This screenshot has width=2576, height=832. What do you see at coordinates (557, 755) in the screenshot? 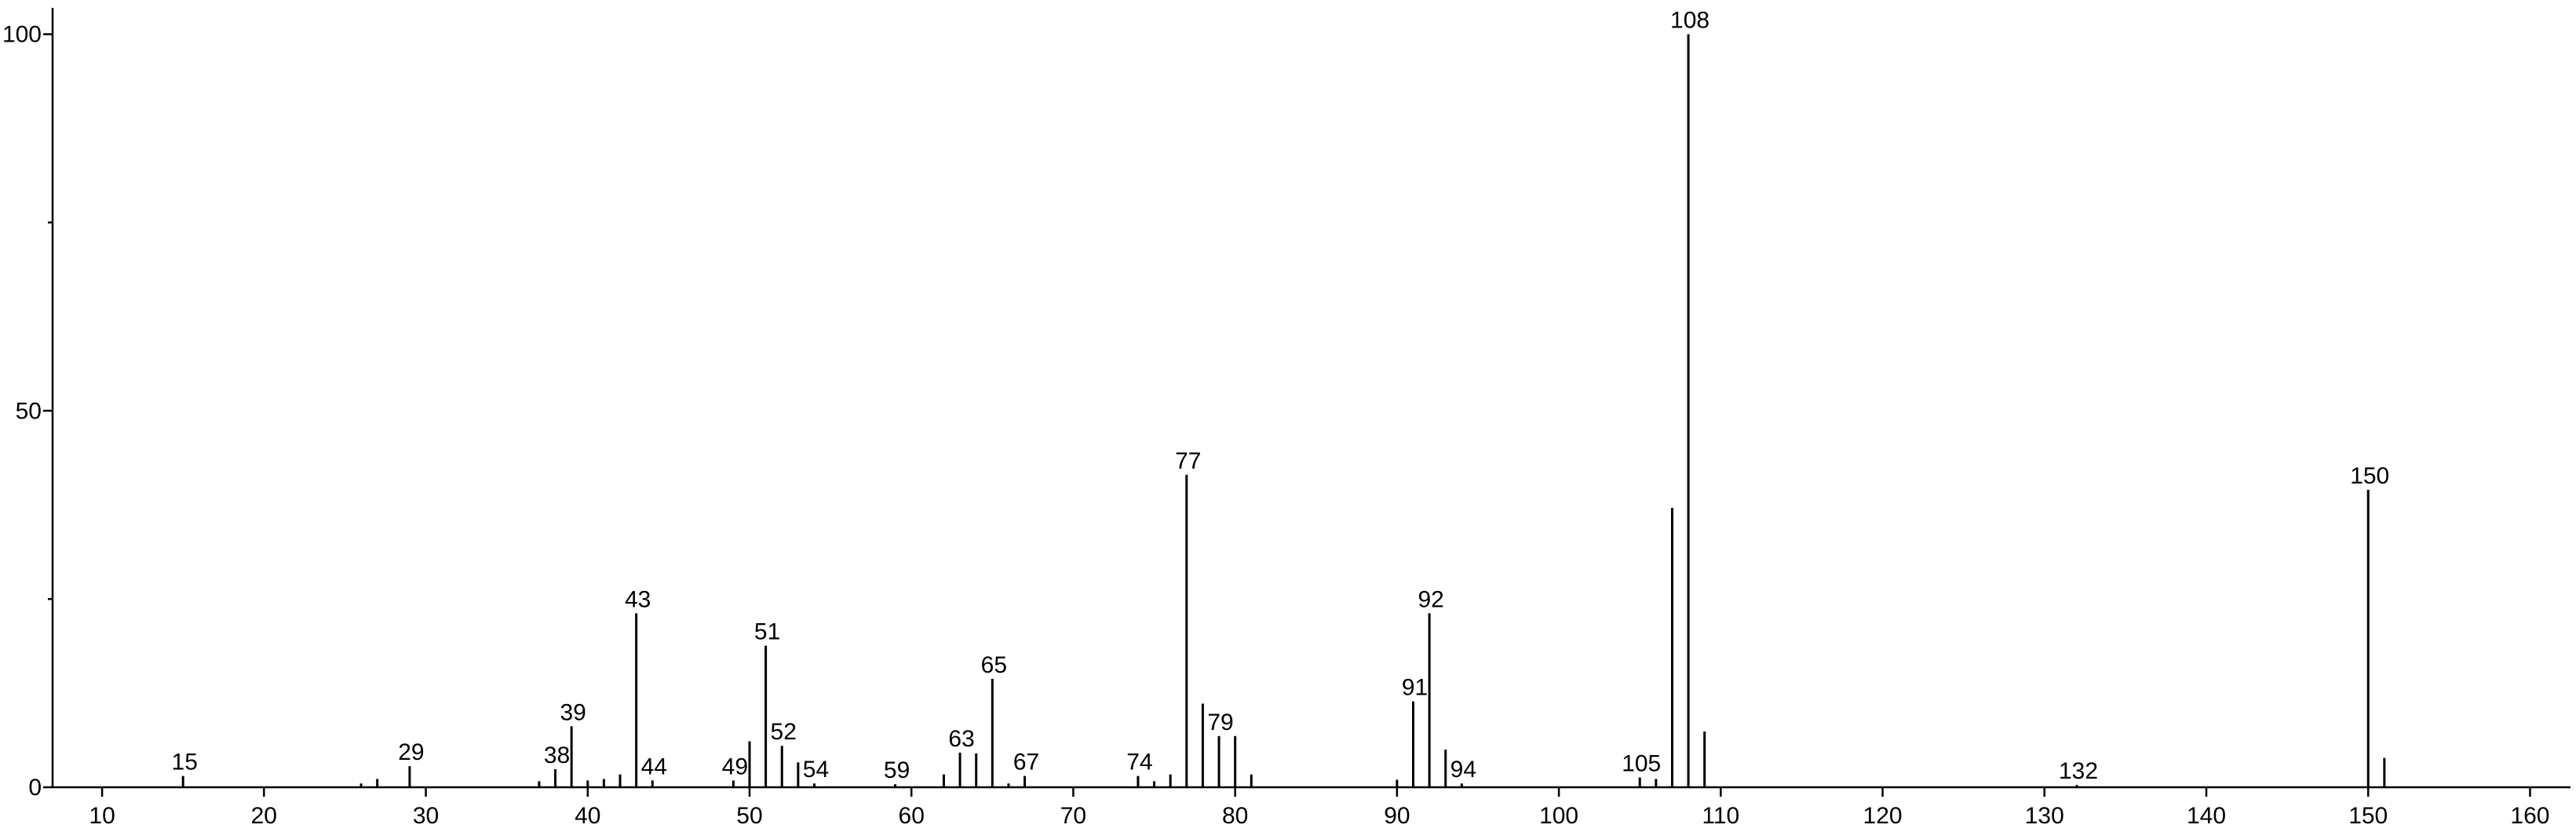
I see `peak-label: 38` at bounding box center [557, 755].